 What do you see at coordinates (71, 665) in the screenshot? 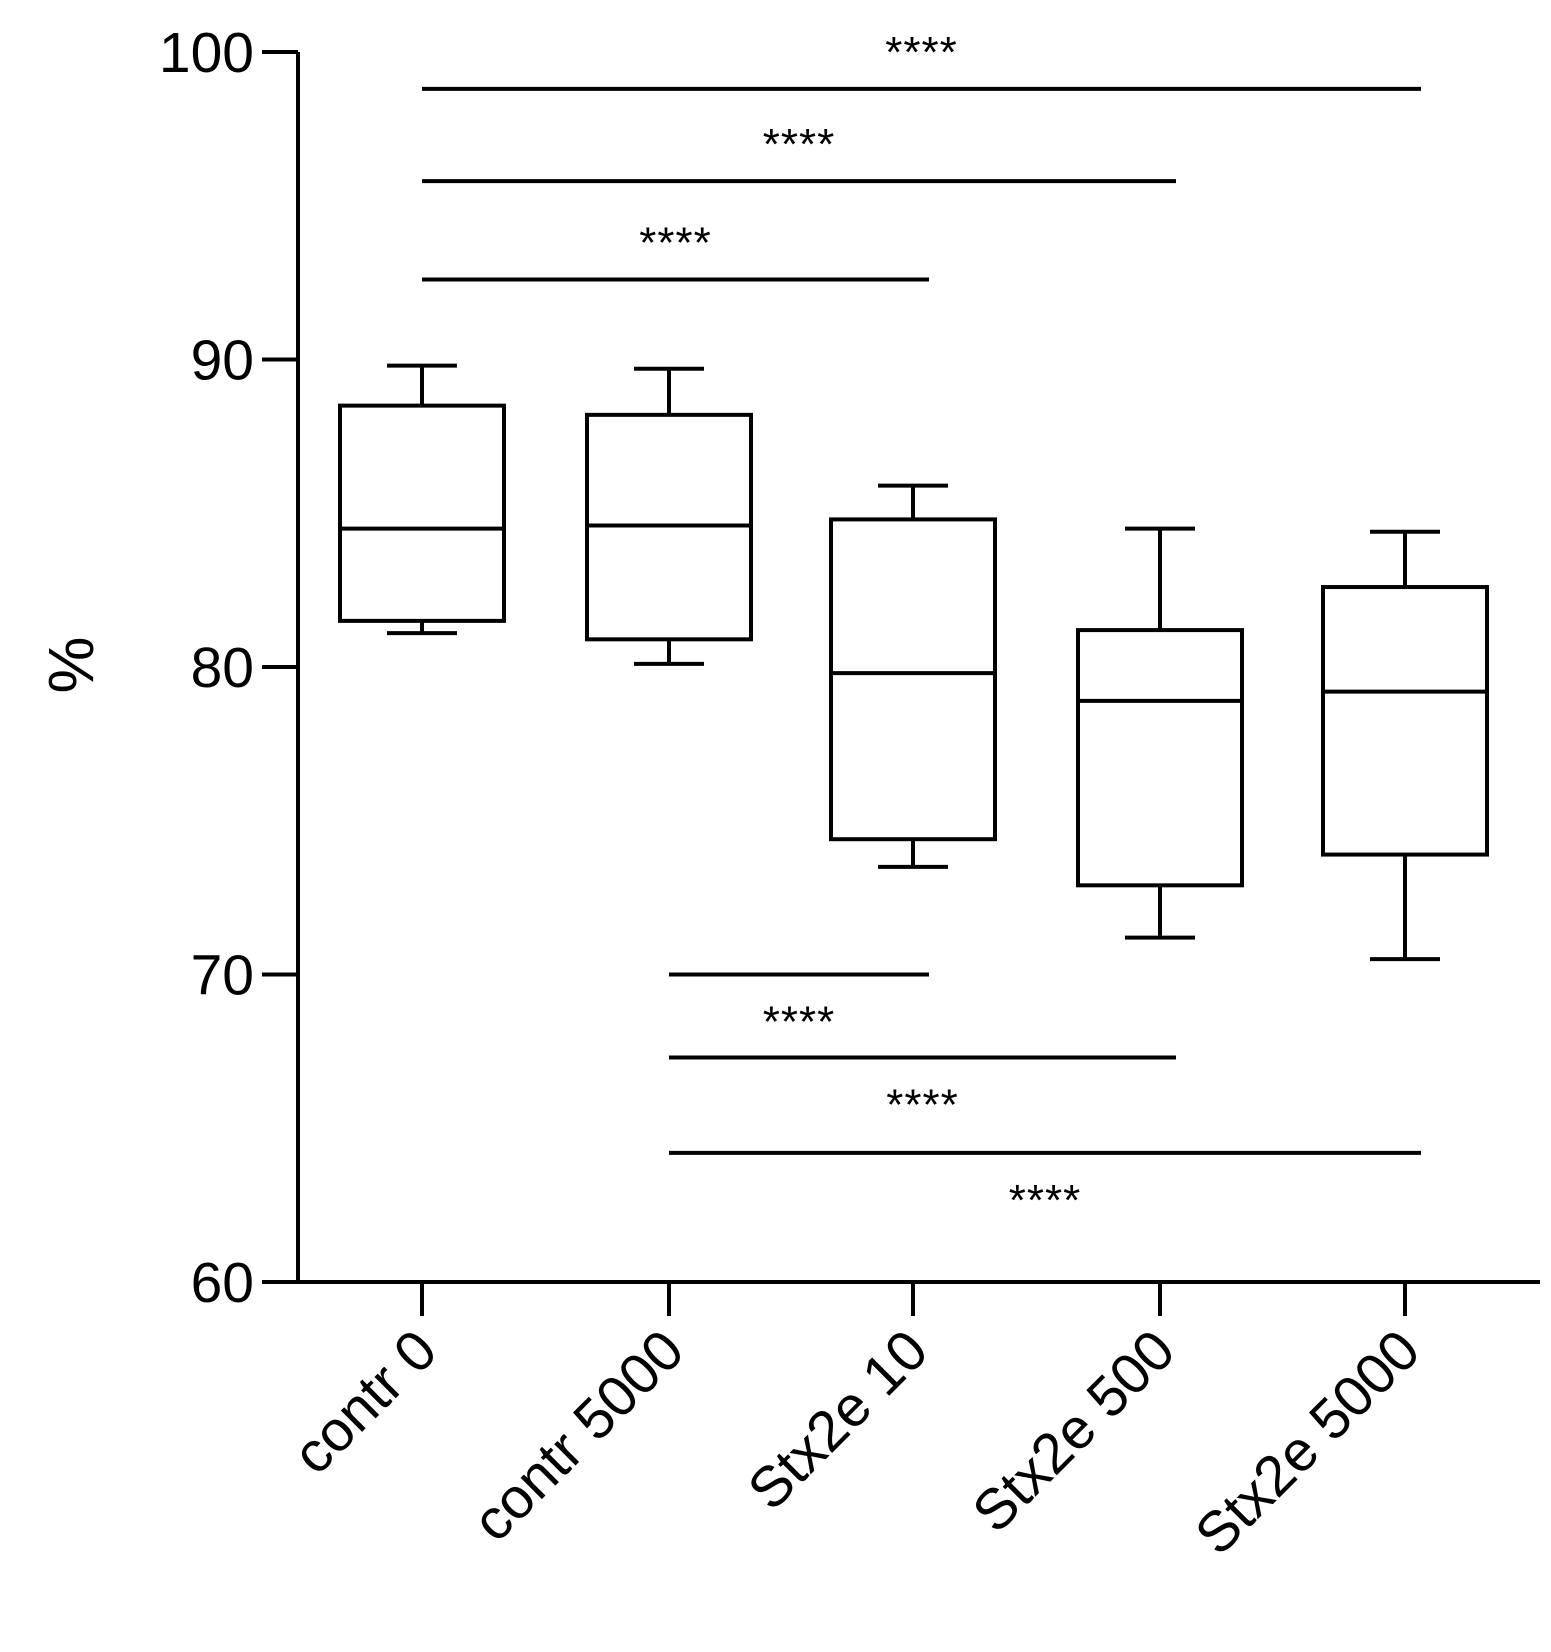
I see `y-axis-label: %` at bounding box center [71, 665].